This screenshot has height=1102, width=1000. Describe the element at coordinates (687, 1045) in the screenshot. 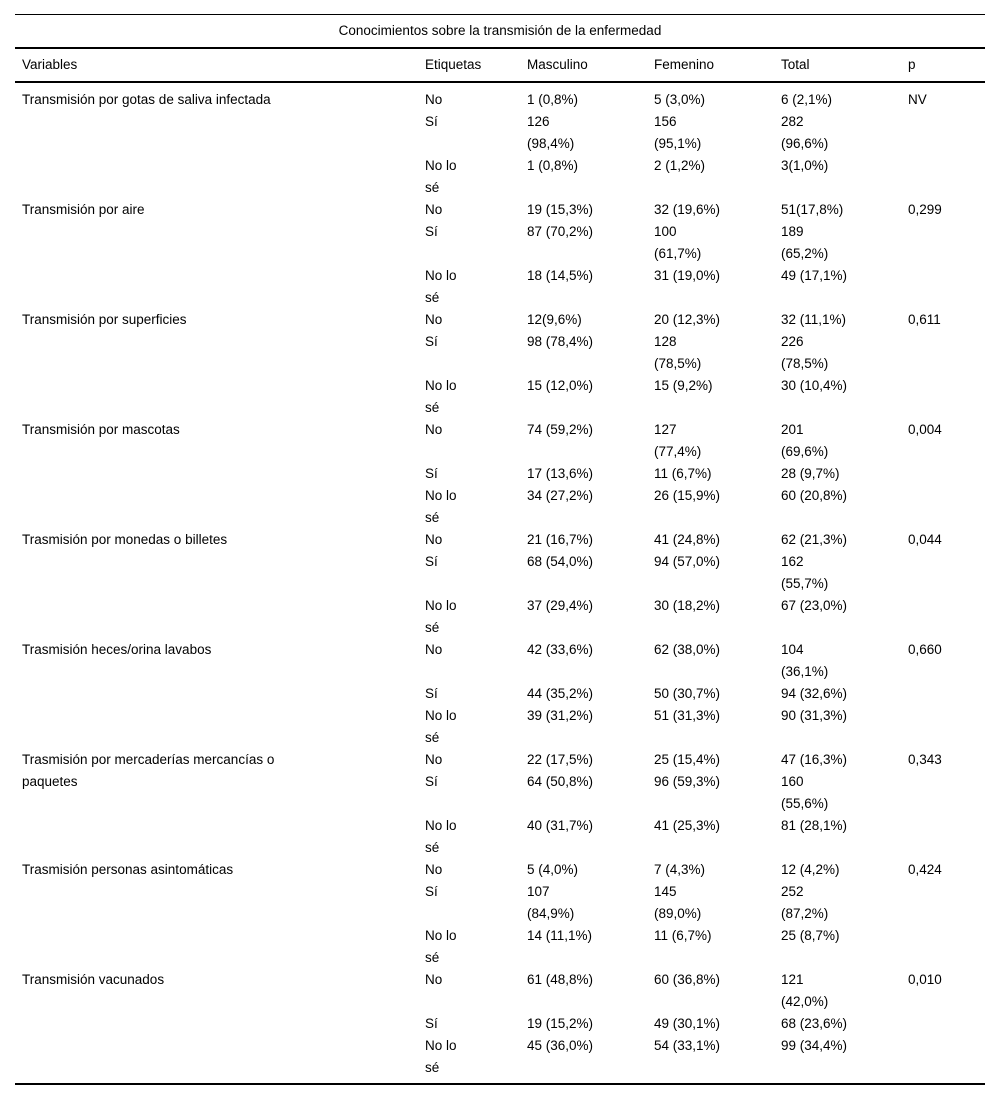

I see `femenino-cell: 54 (33,1%)` at that location.